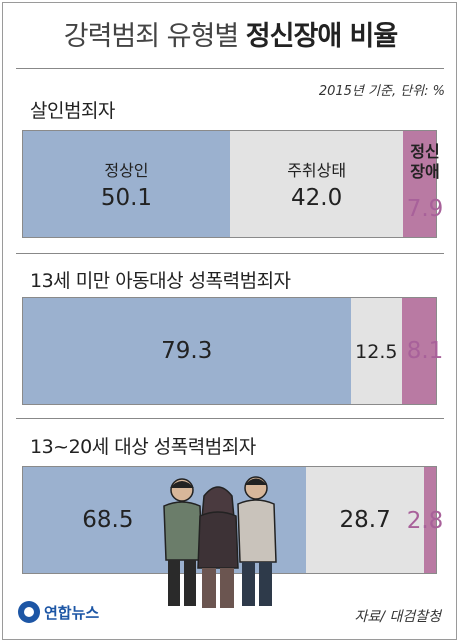 This screenshot has width=461, height=644. Describe the element at coordinates (397, 617) in the screenshot. I see `source-note: 자료/ 대검찰청` at that location.